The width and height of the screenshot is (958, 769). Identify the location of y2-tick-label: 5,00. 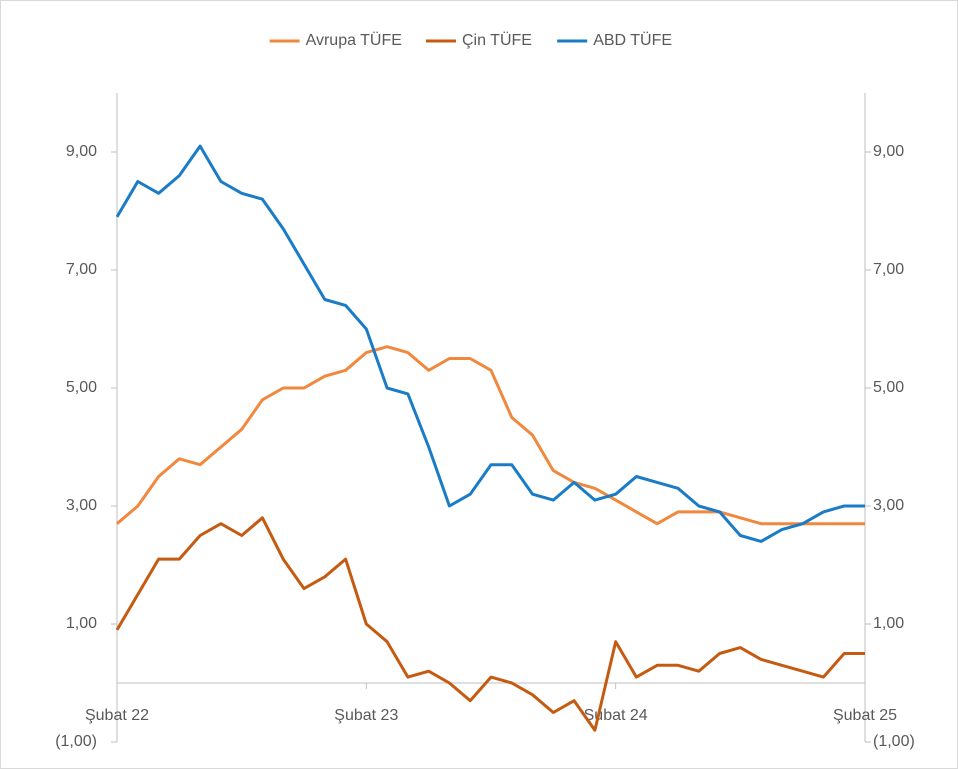
(888, 387).